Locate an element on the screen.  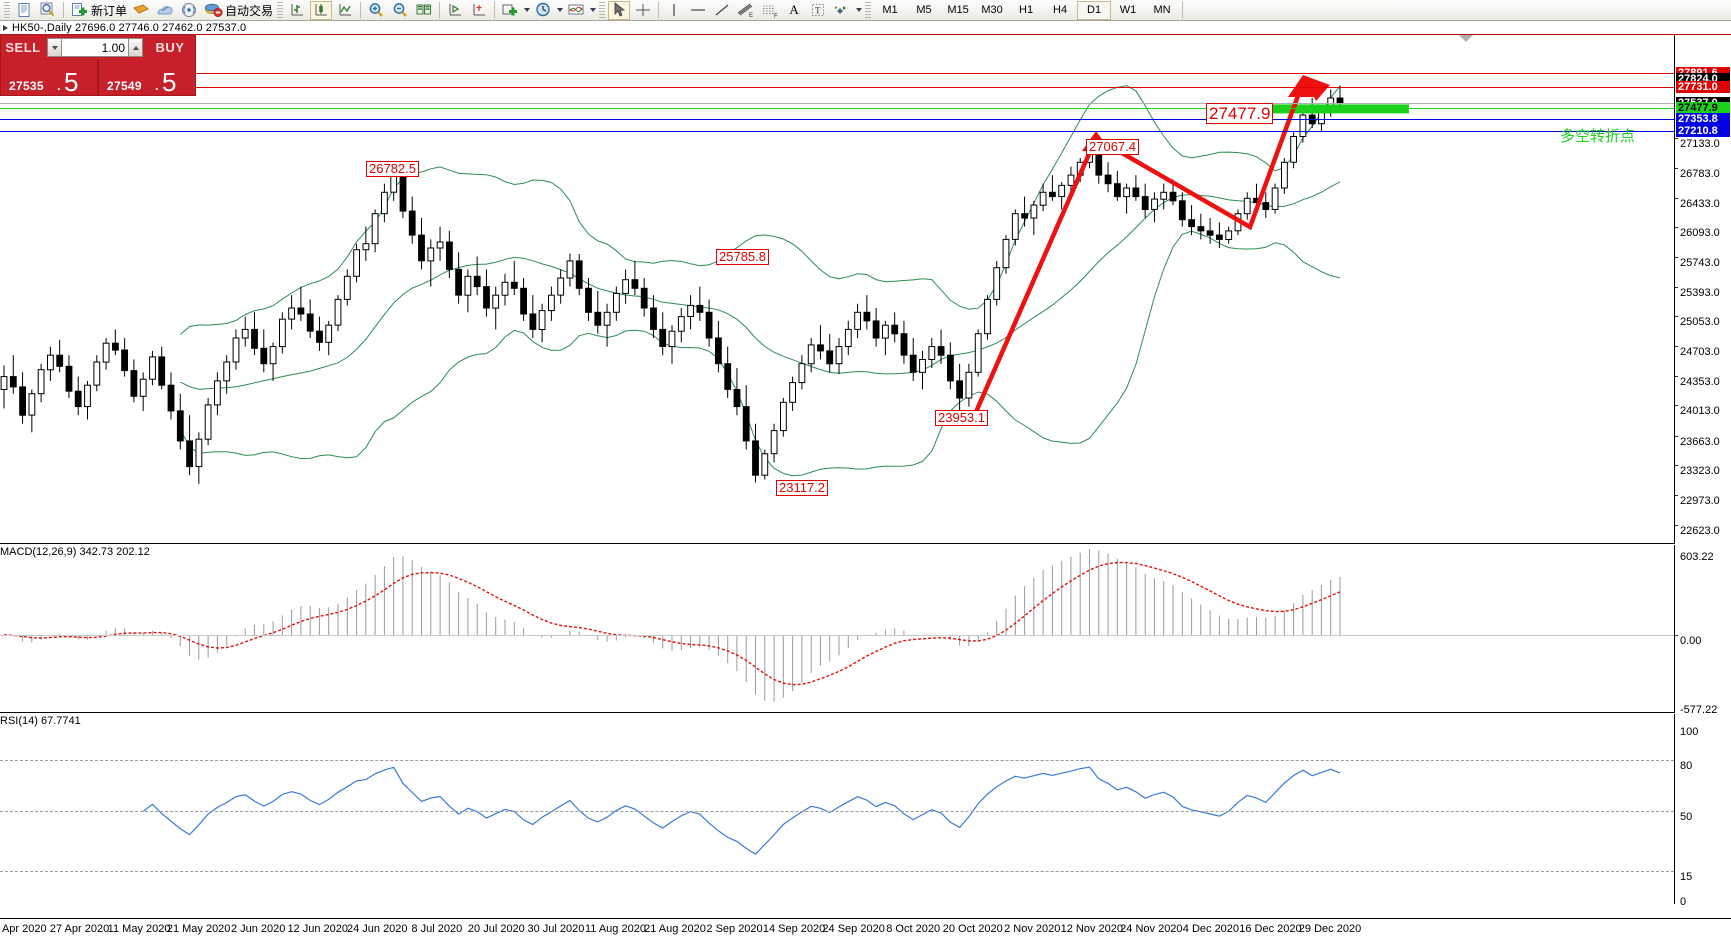
text-label-tool-icon: T is located at coordinates (818, 10).